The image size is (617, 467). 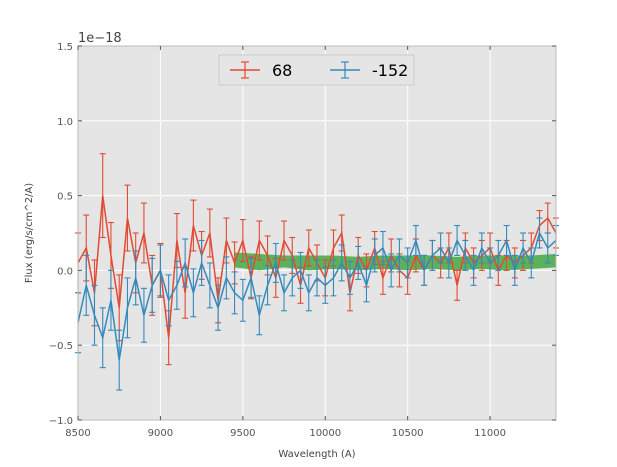 I want to click on legend-label-152: -152, so click(x=390, y=70).